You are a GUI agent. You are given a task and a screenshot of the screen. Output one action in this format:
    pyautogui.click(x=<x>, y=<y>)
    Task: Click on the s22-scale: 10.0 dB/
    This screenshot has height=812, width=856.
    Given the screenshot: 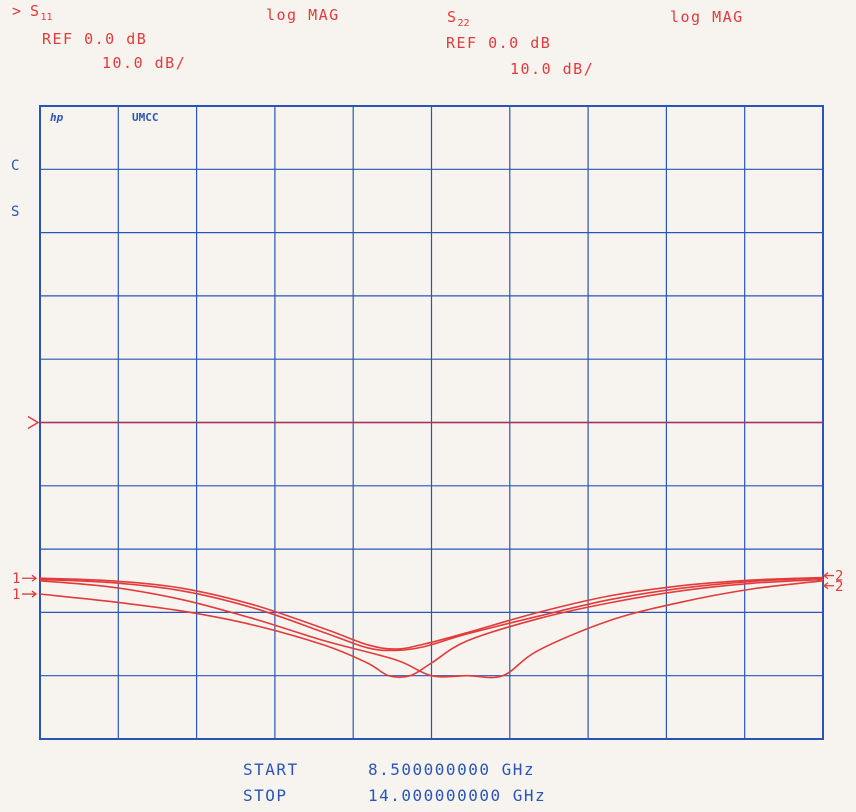 What is the action you would take?
    pyautogui.click(x=552, y=69)
    